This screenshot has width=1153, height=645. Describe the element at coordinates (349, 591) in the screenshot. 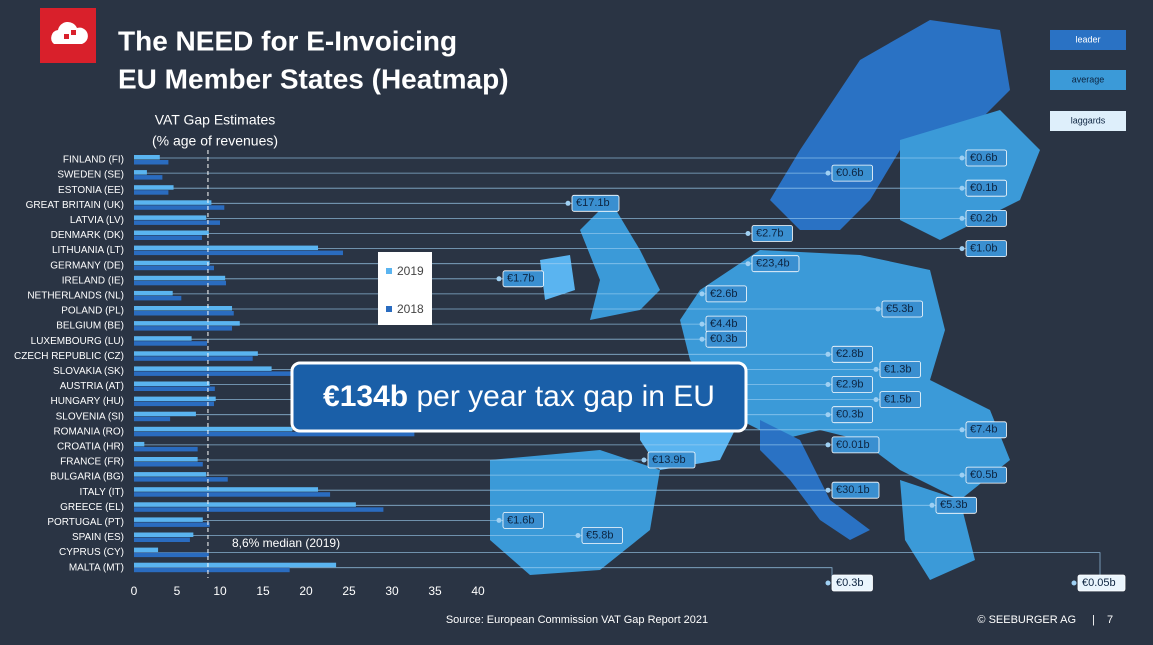

I see `x-tick-label: 25` at that location.